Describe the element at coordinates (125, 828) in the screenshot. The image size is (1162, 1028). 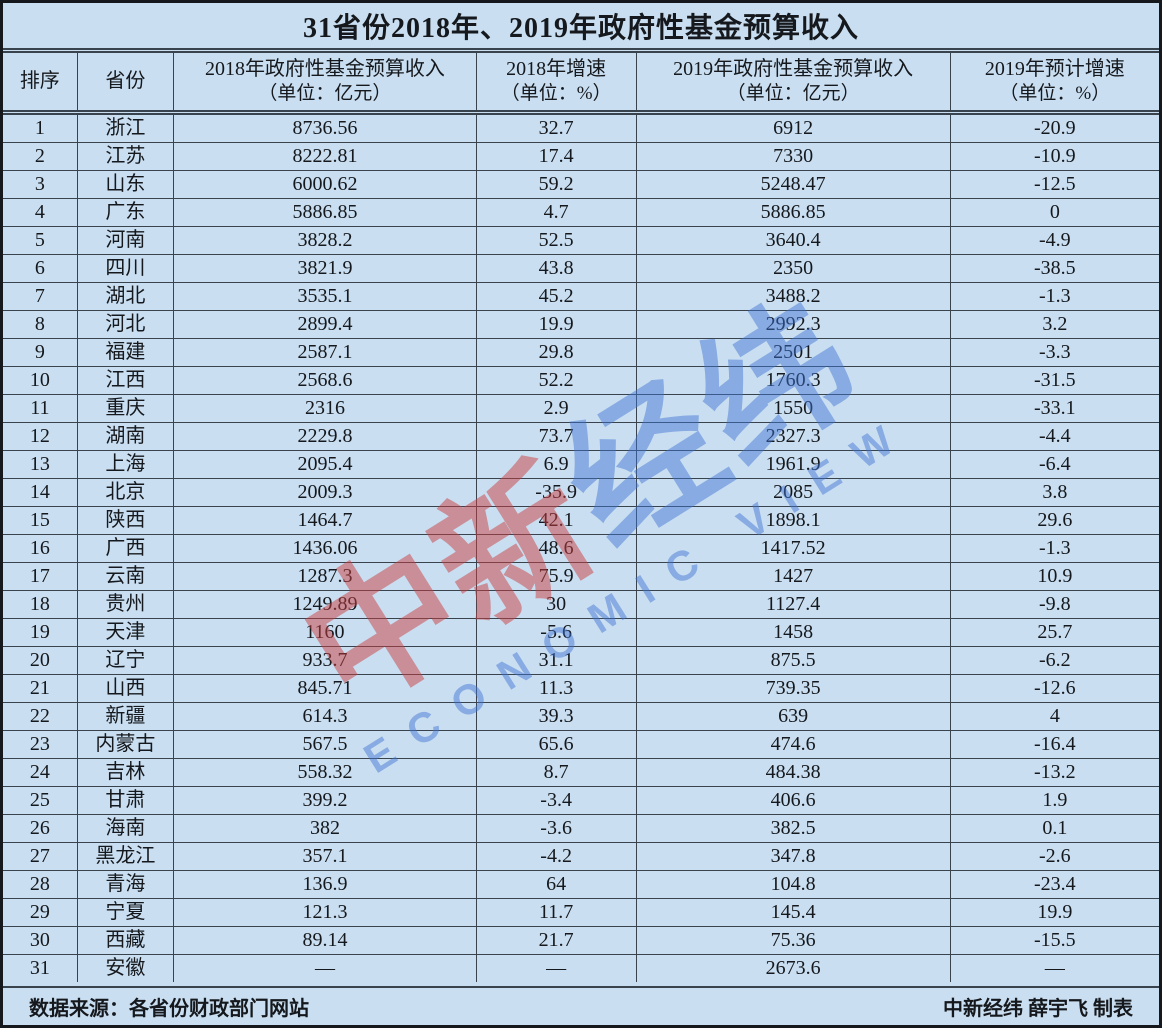
I see `cell-province: 海南` at that location.